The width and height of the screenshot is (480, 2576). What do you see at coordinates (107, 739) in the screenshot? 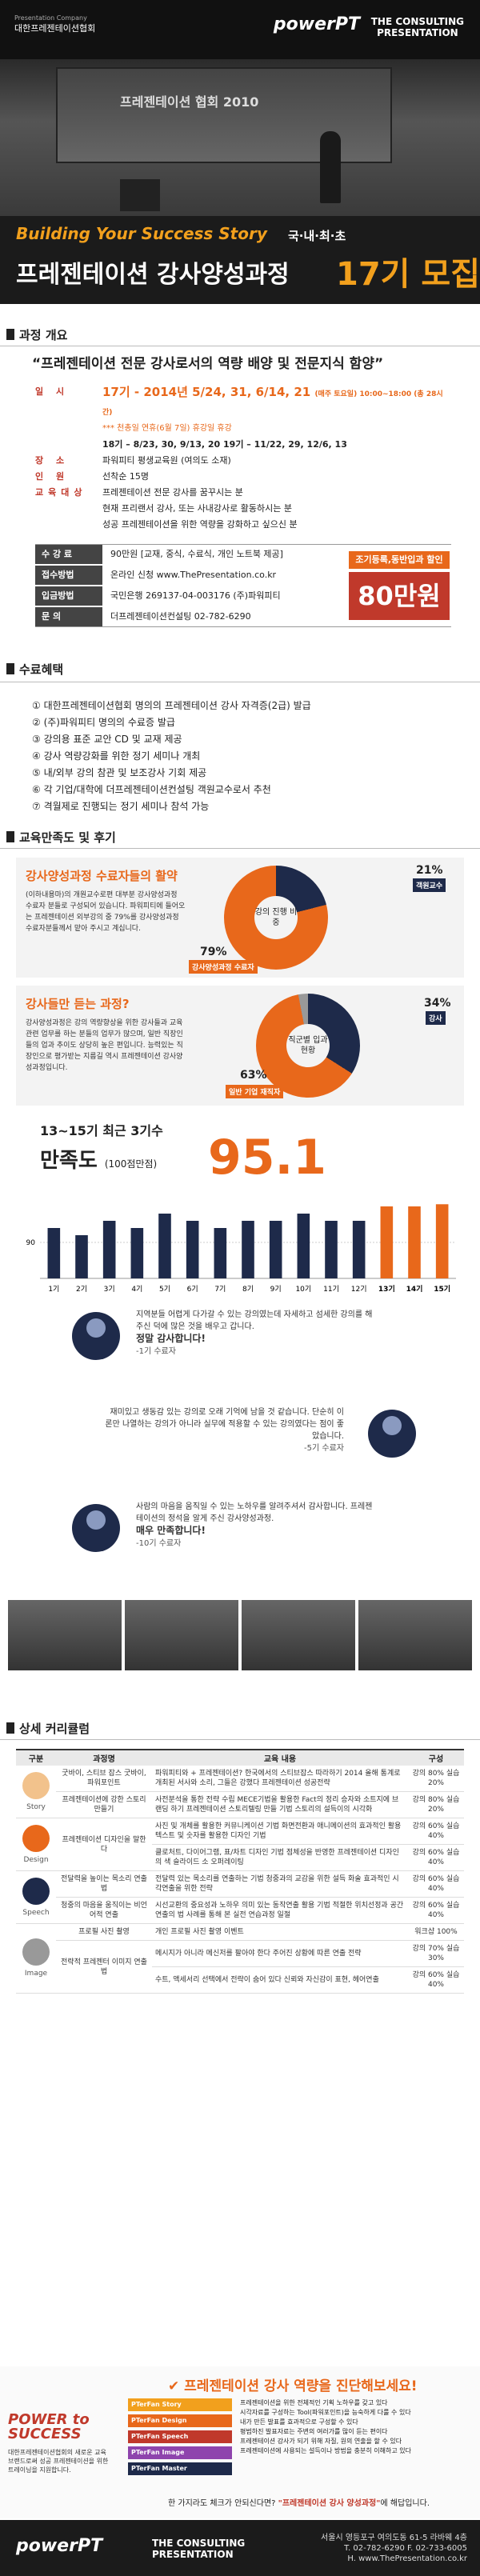
I see `benefit-item: ③ 강의용 표준 교안 CD 및 교재 제공` at bounding box center [107, 739].